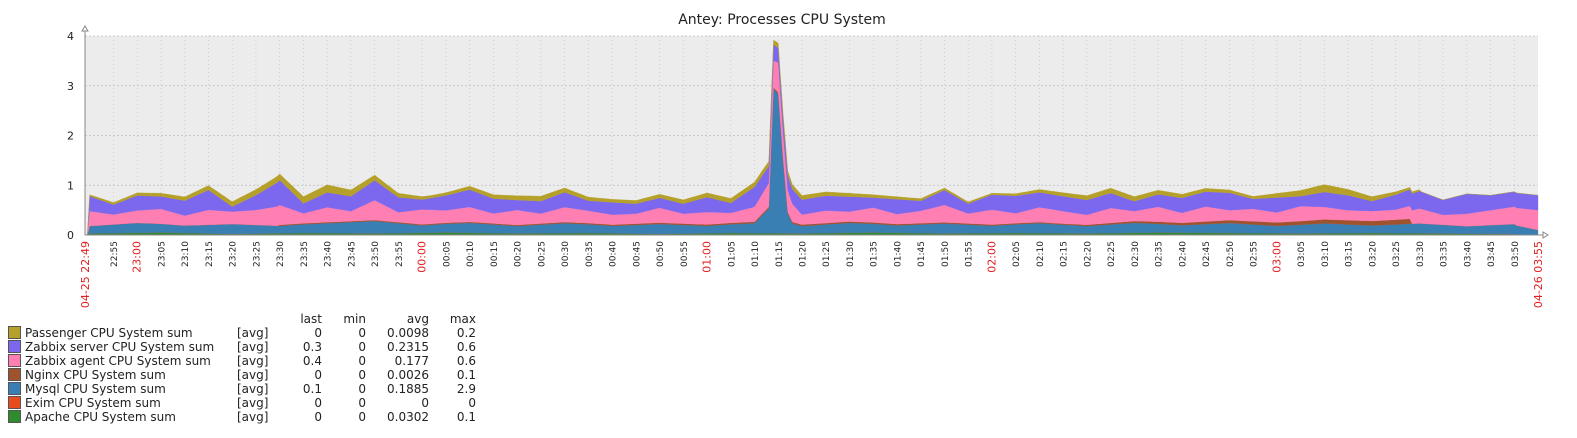 Image resolution: width=1577 pixels, height=438 pixels. I want to click on legend-series-avg: 0.0026, so click(408, 375).